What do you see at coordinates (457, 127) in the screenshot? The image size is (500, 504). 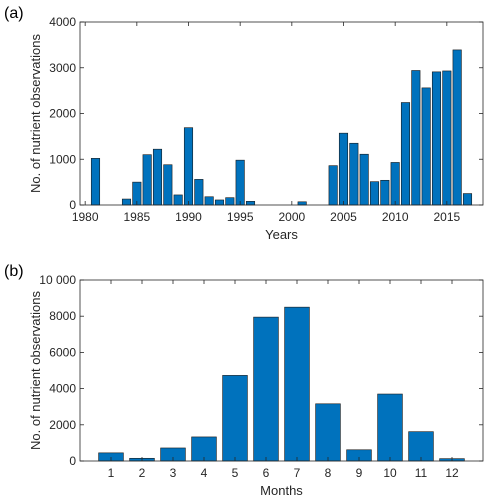 I see `bar-2016` at bounding box center [457, 127].